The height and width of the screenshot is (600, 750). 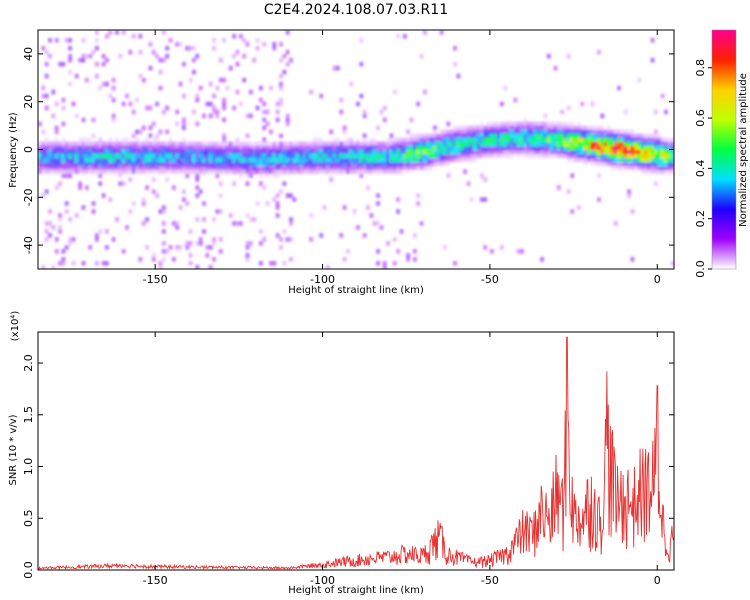 What do you see at coordinates (657, 580) in the screenshot?
I see `x-tick-label: 0` at bounding box center [657, 580].